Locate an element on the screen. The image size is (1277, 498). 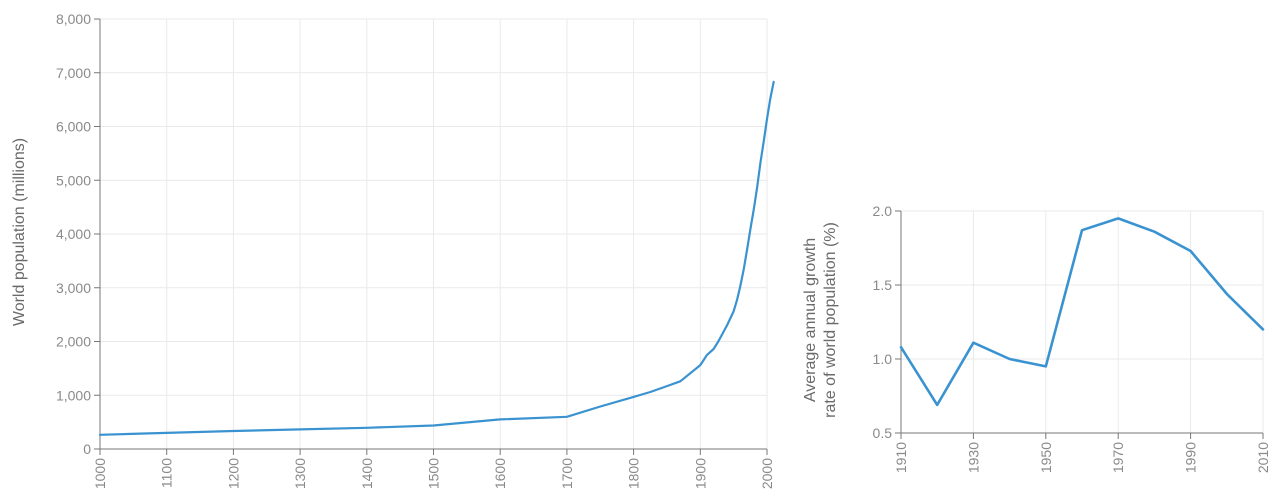
chart1-x-tick-label: 1800 is located at coordinates (634, 473).